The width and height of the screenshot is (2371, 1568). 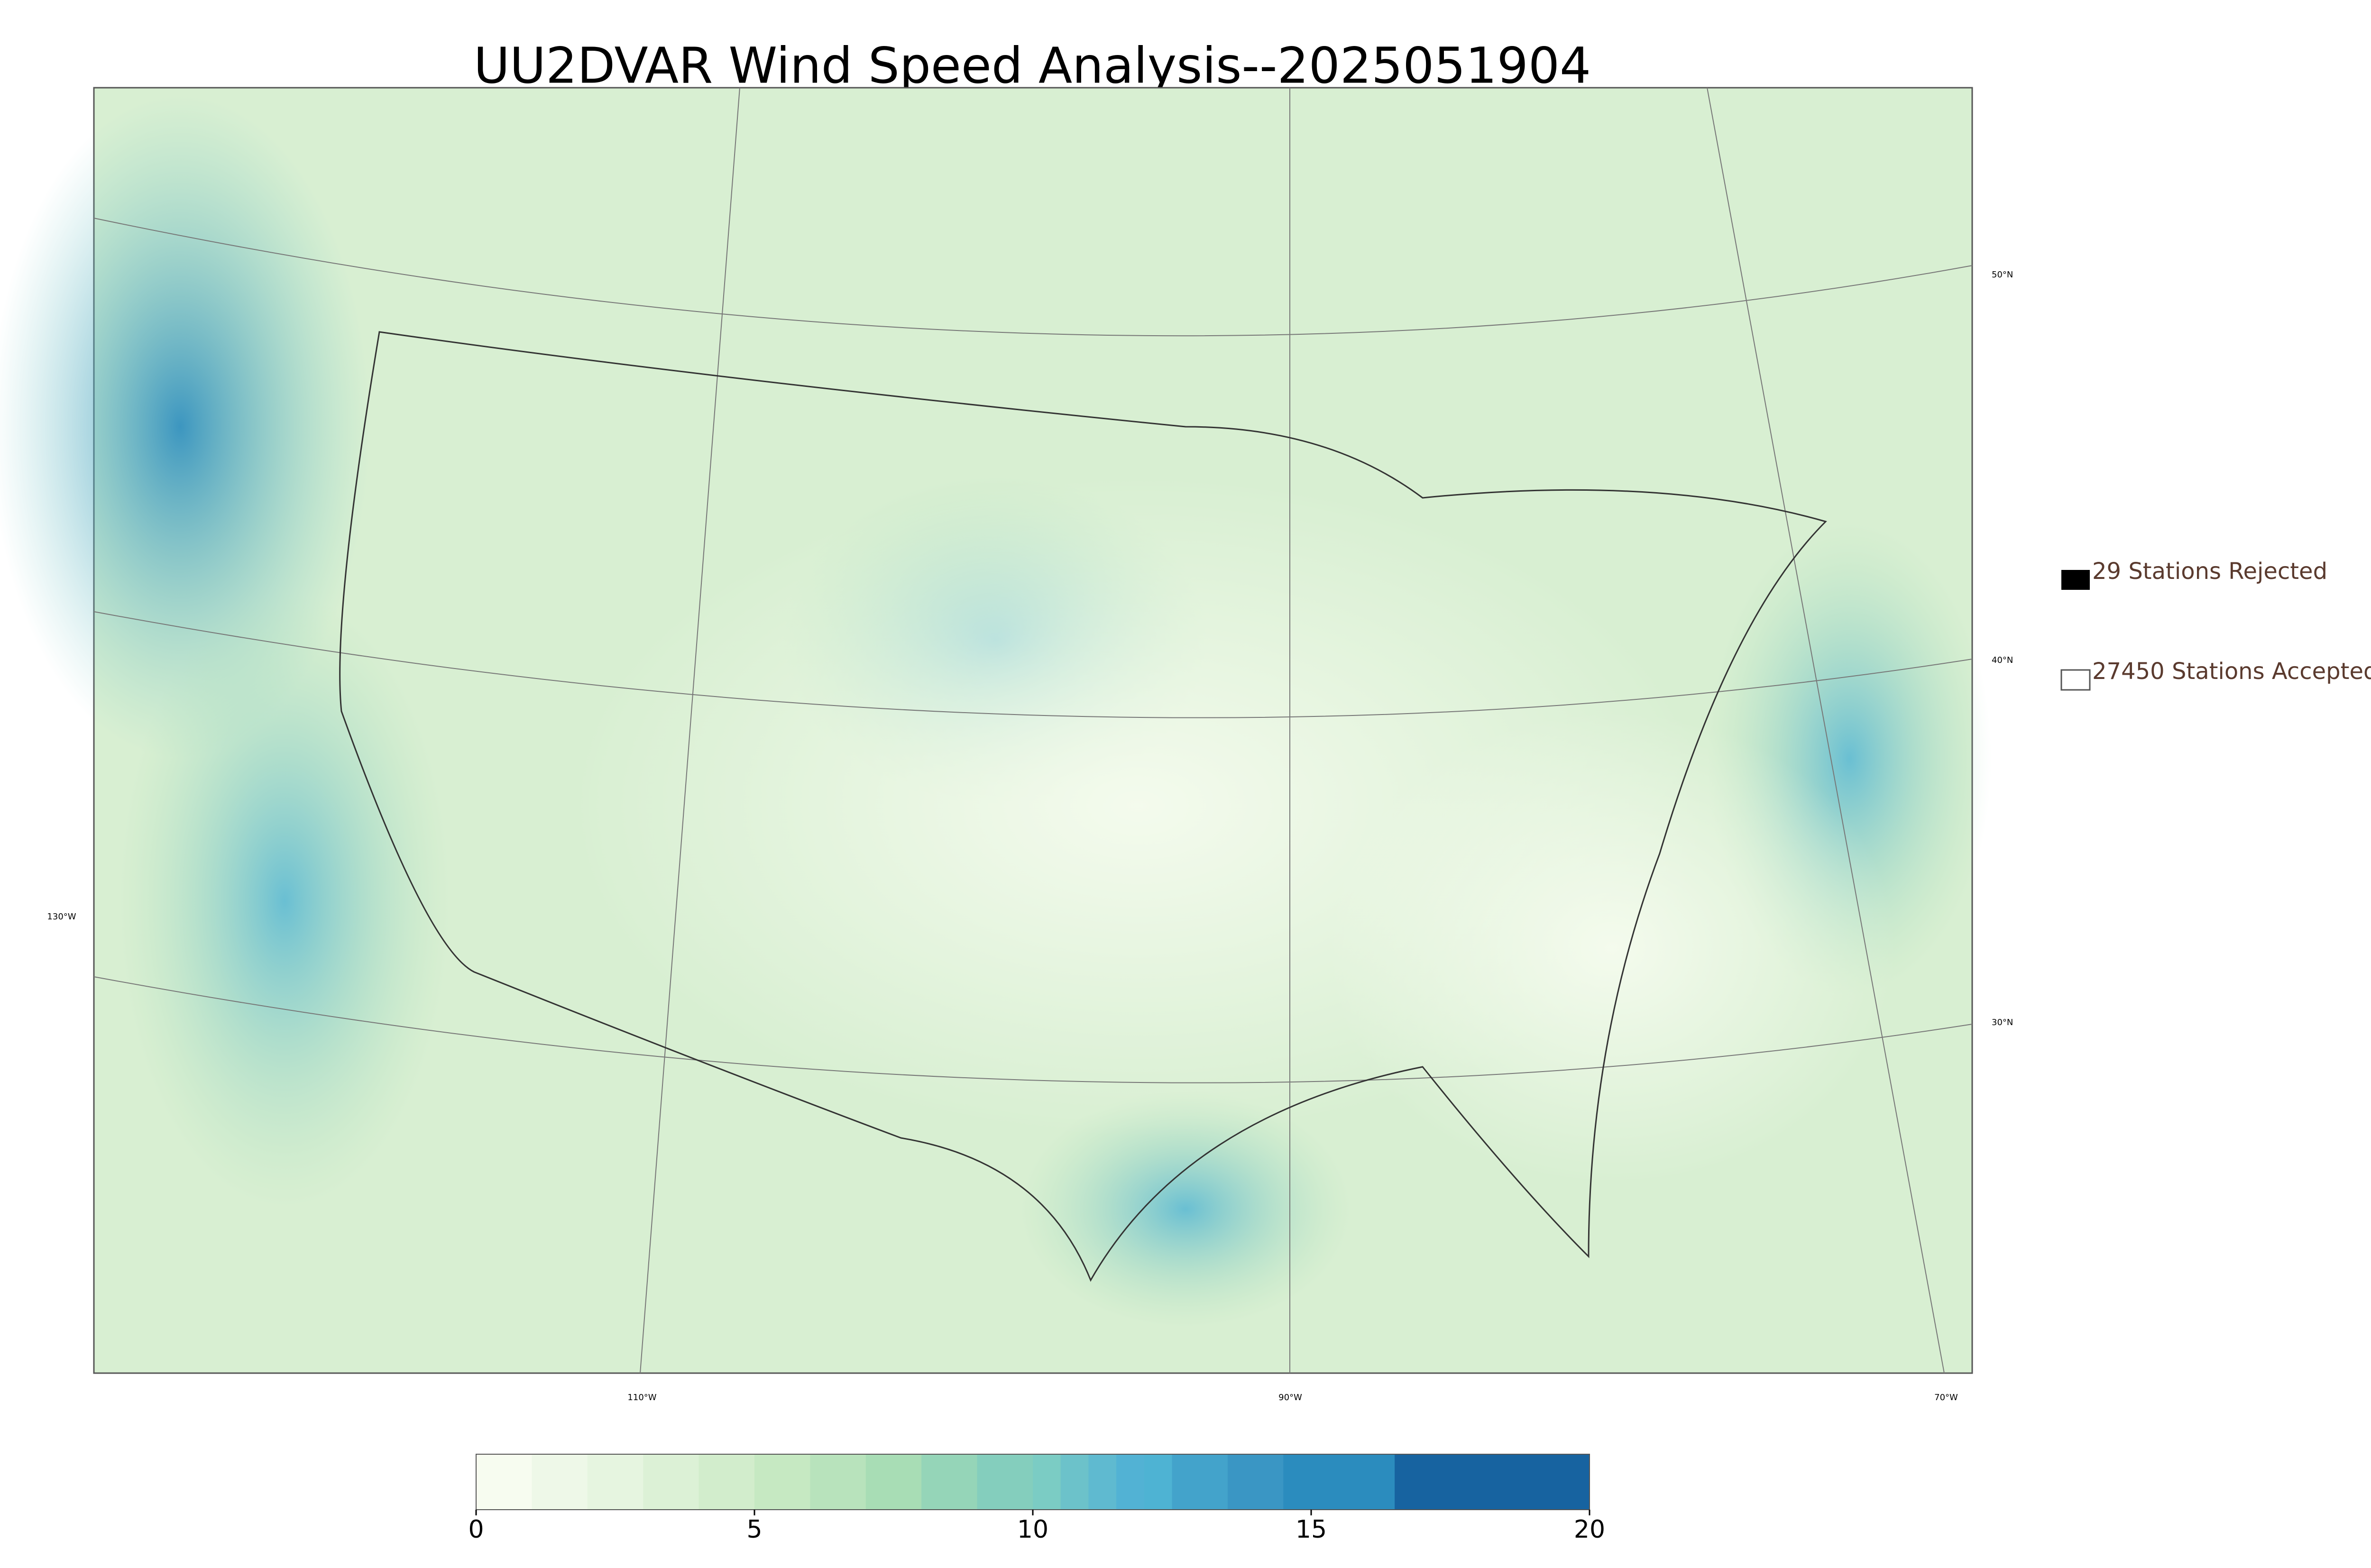 What do you see at coordinates (2075, 580) in the screenshot?
I see `rejected-marker` at bounding box center [2075, 580].